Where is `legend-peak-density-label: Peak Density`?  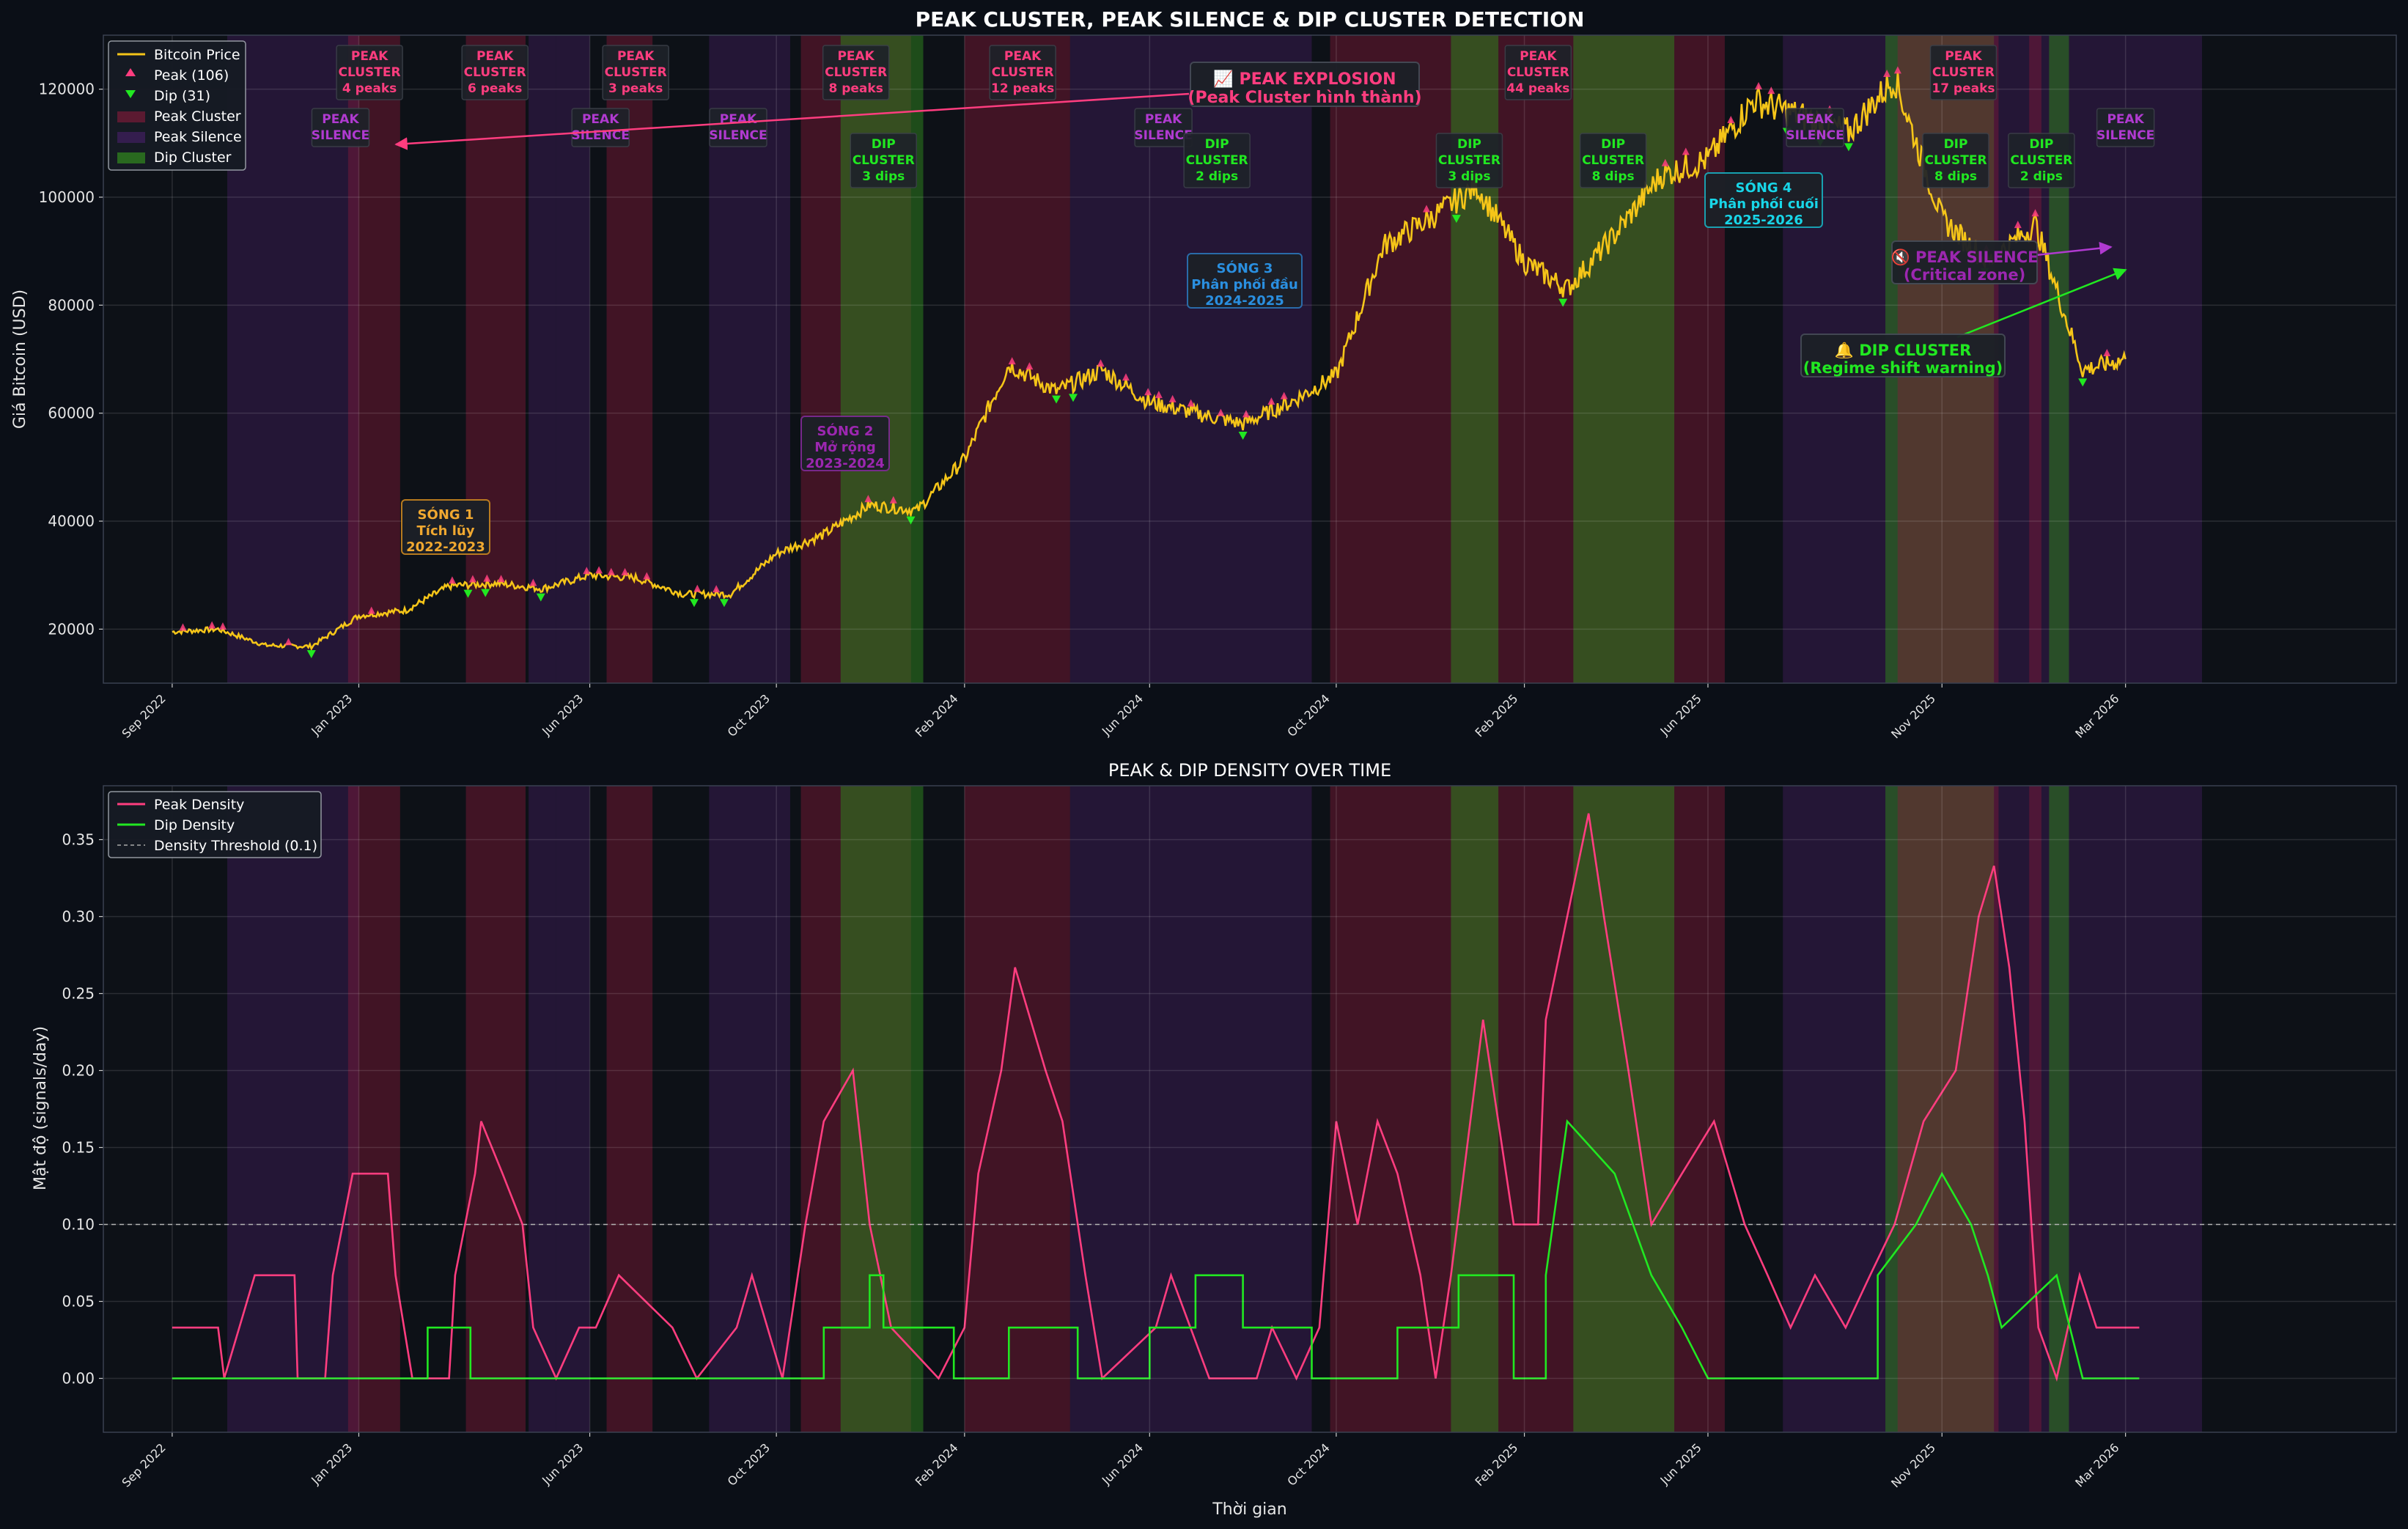
legend-peak-density-label: Peak Density is located at coordinates (199, 805).